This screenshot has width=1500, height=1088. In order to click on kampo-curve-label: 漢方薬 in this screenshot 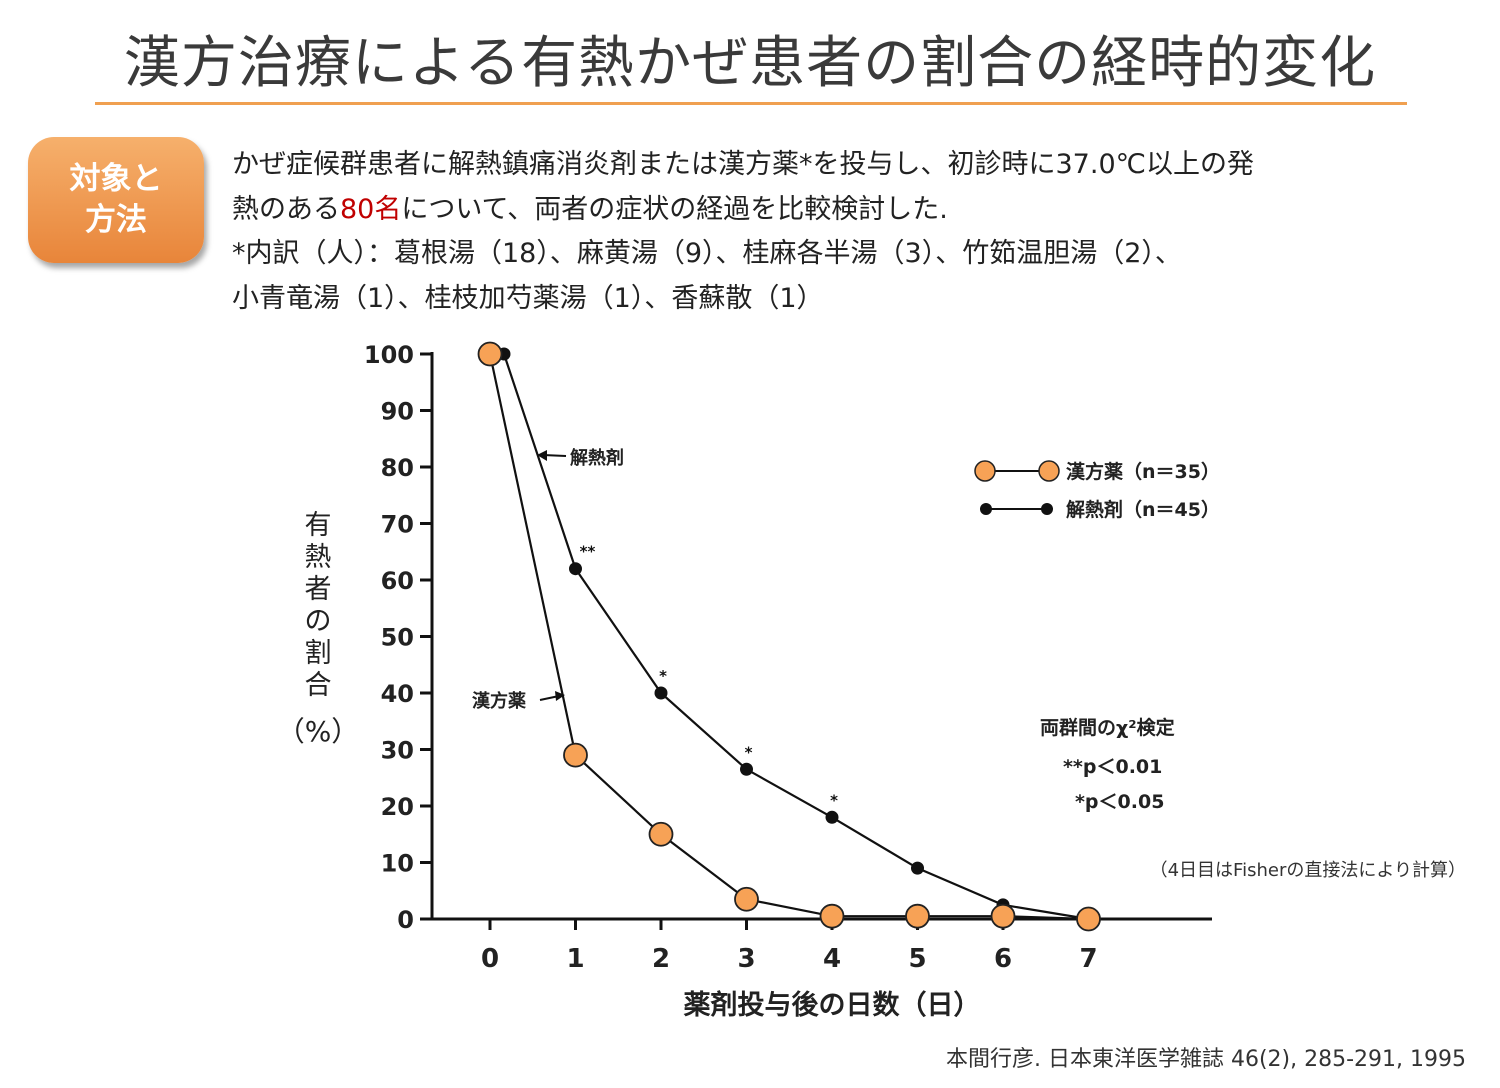, I will do `click(499, 701)`.